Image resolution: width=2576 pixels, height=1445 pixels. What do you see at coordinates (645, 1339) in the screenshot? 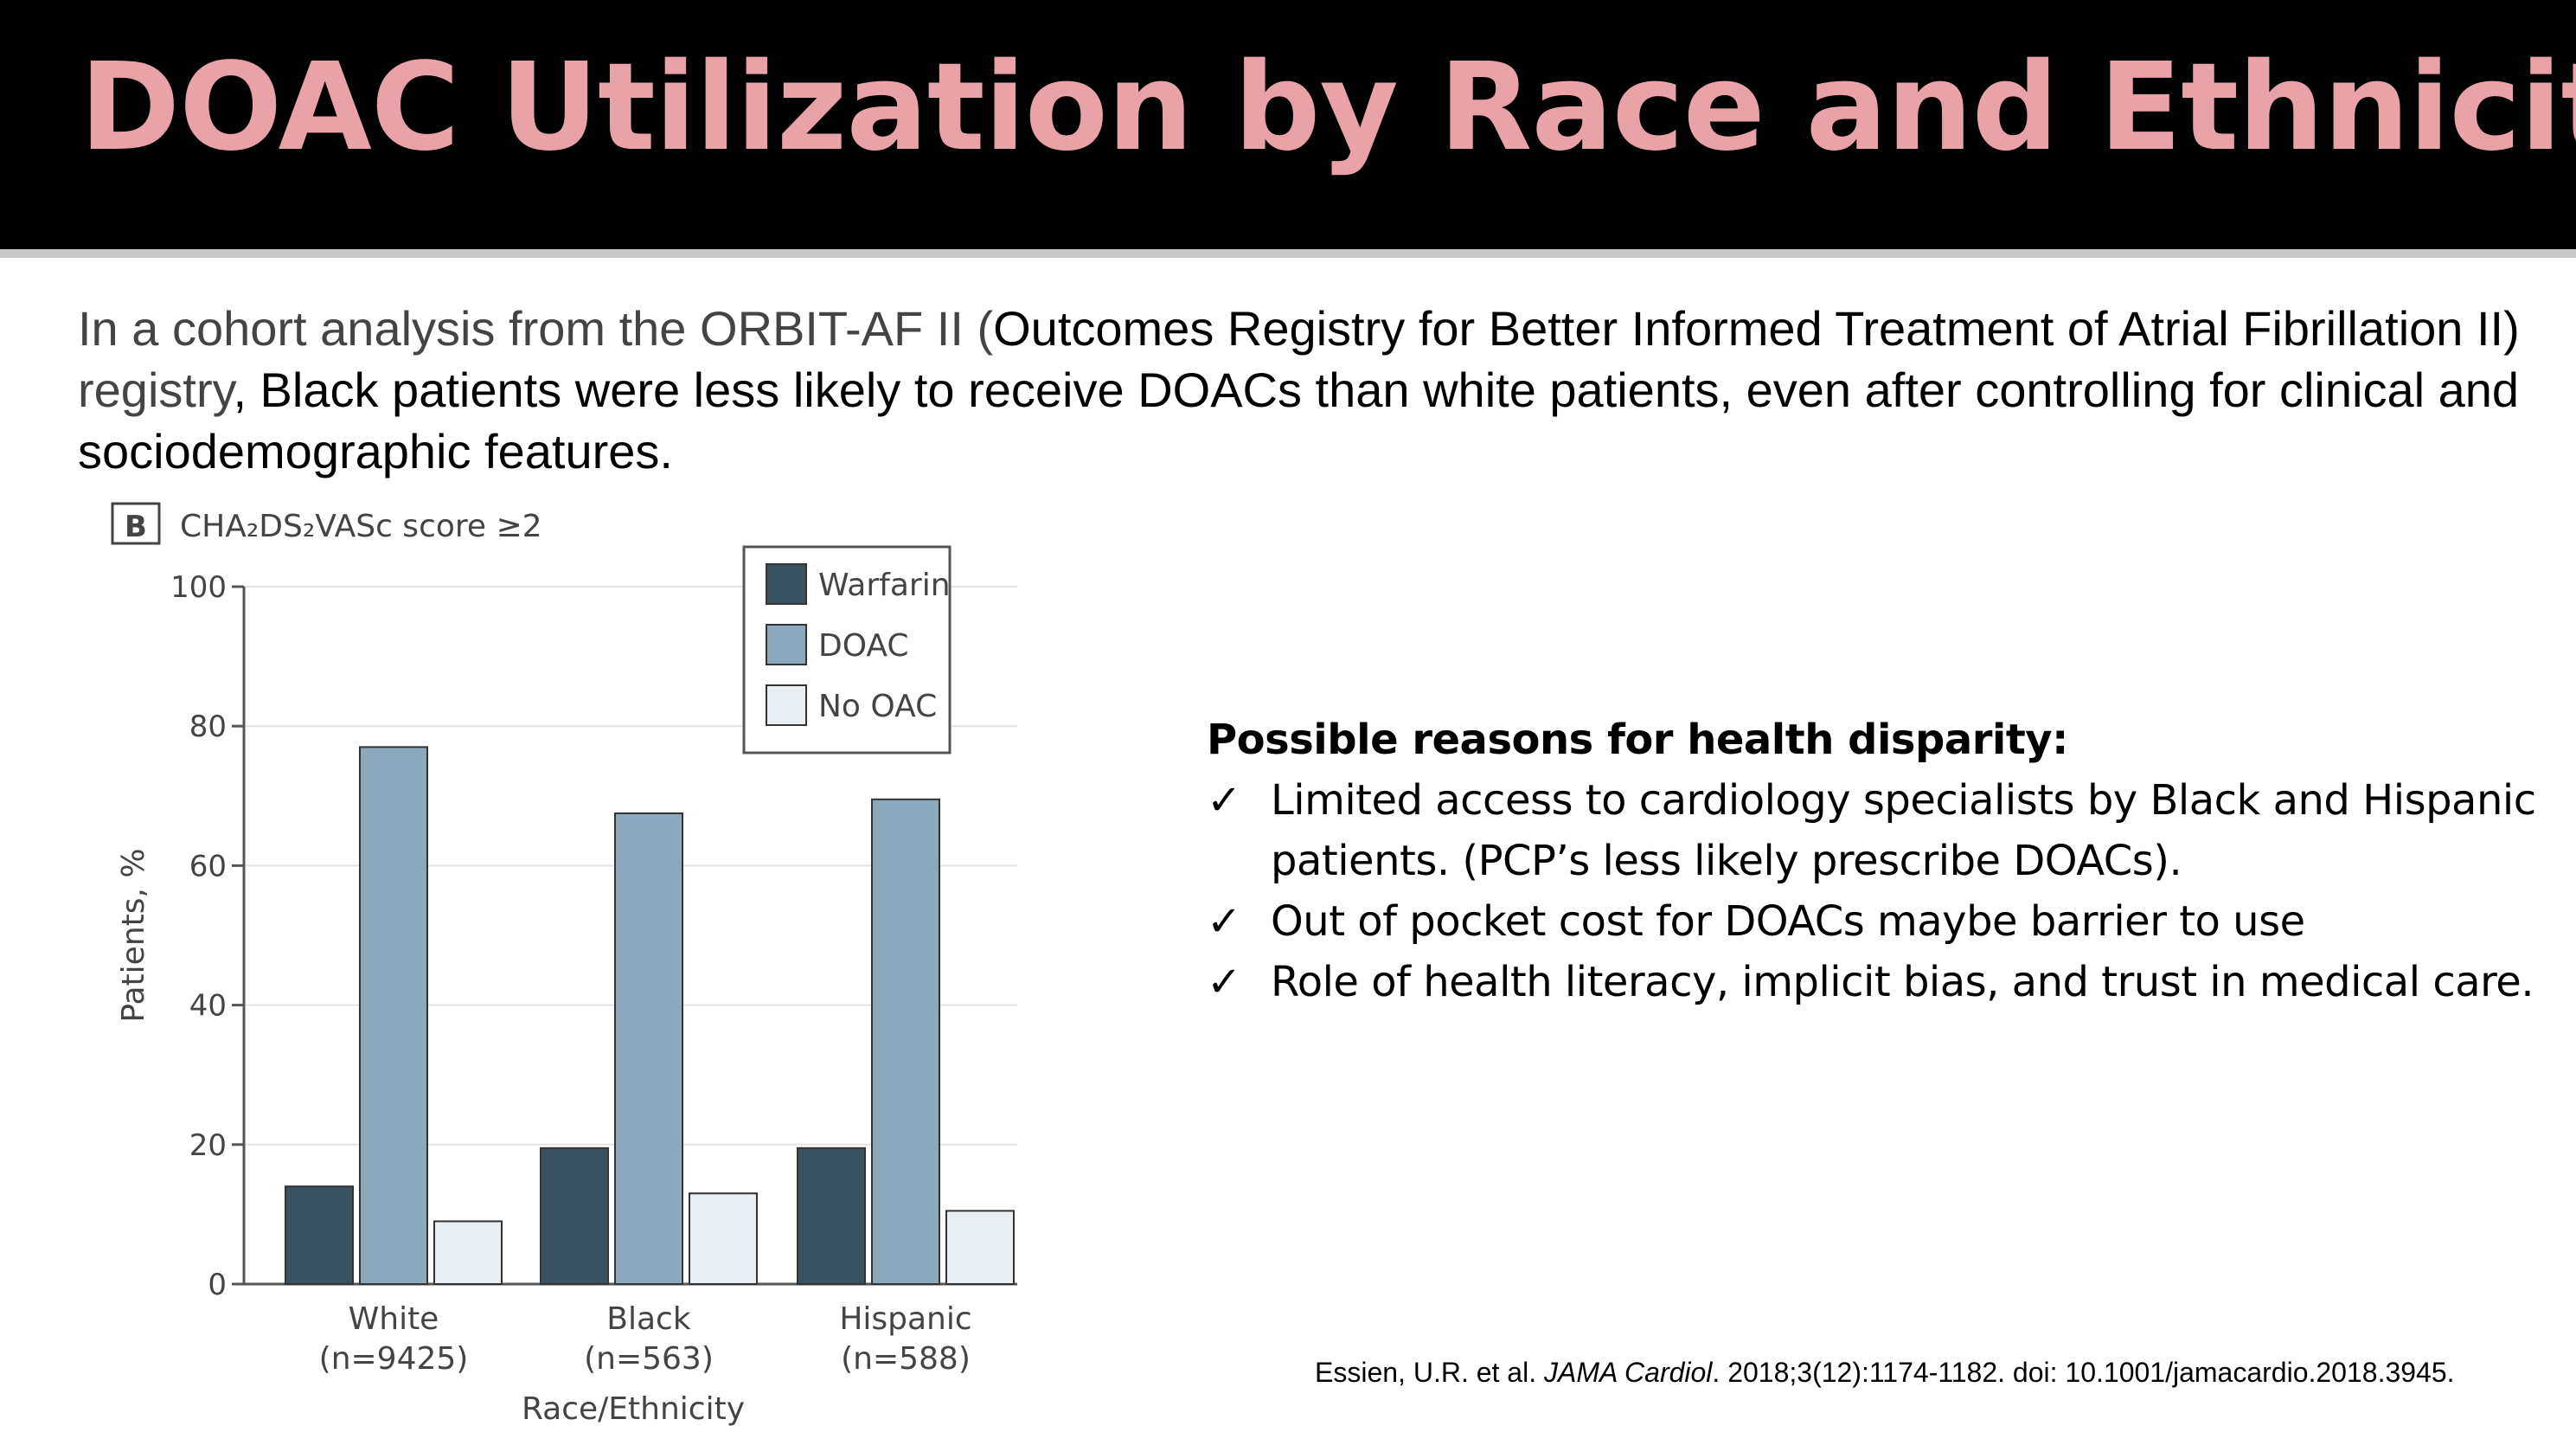
I see `x-tick-labels: White (n=9425) Black (n=563) Hispanic (n=588)` at bounding box center [645, 1339].